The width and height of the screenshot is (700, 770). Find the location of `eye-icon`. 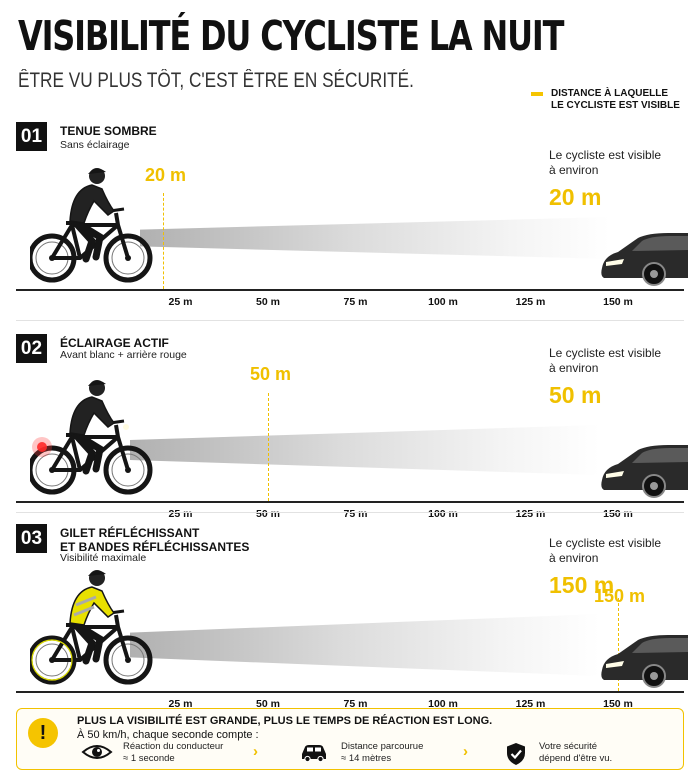

eye-icon is located at coordinates (97, 752).